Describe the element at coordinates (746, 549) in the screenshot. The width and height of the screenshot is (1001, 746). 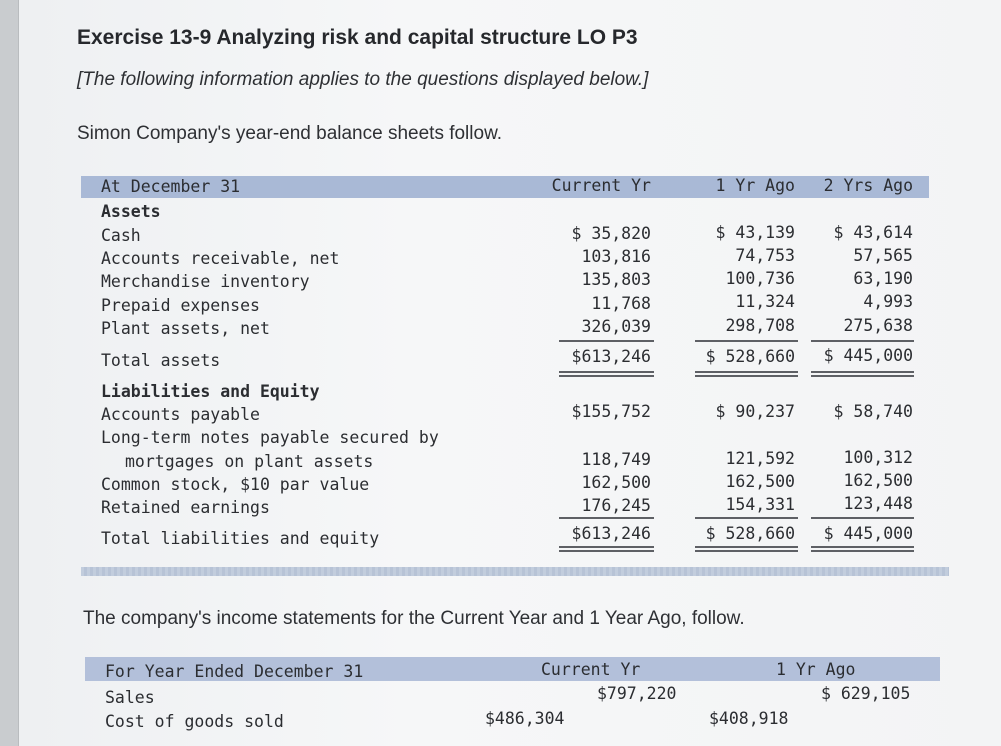
I see `total-rule2-c2` at that location.